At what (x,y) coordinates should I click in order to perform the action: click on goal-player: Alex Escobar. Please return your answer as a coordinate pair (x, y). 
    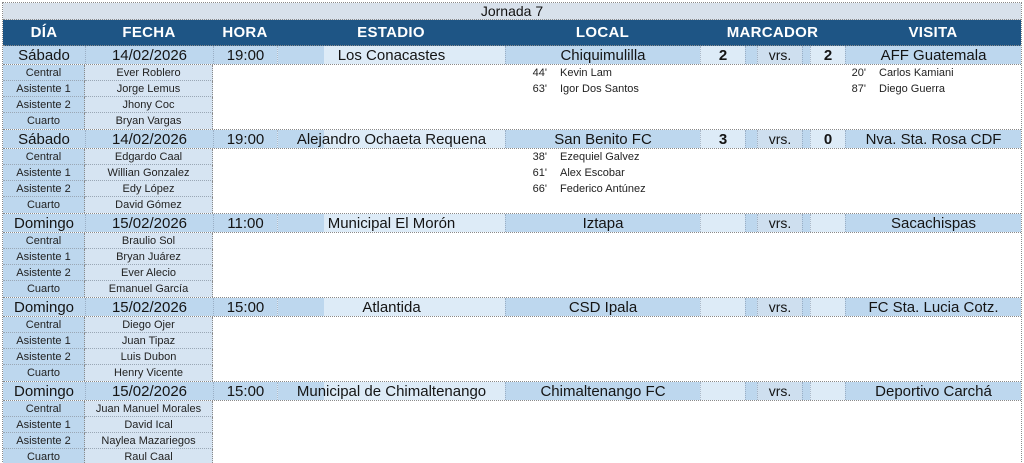
    Looking at the image, I should click on (592, 173).